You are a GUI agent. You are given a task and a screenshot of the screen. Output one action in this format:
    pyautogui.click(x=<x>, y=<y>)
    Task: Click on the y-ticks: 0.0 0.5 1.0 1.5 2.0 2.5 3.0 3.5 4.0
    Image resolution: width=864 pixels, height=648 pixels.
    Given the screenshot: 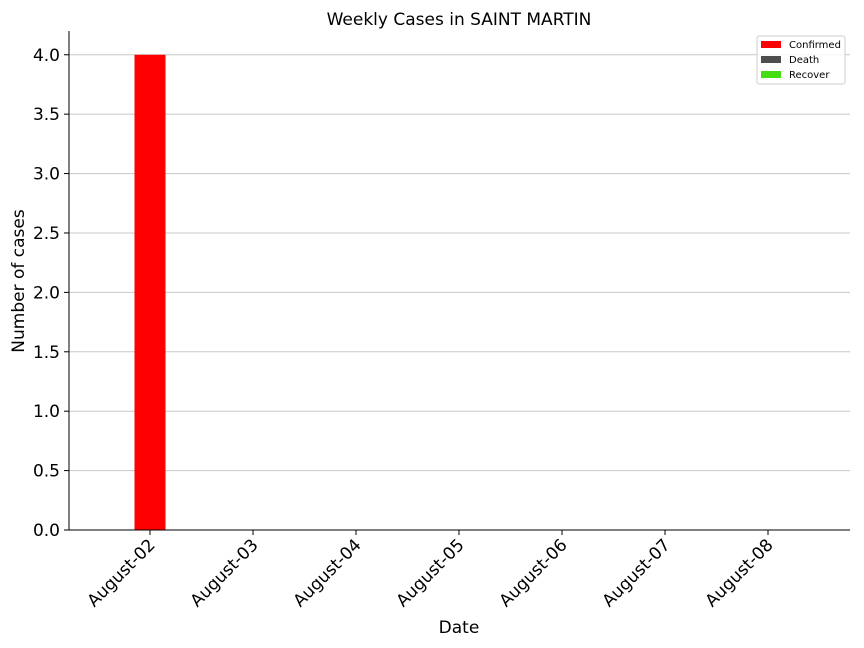 What is the action you would take?
    pyautogui.click(x=51, y=293)
    